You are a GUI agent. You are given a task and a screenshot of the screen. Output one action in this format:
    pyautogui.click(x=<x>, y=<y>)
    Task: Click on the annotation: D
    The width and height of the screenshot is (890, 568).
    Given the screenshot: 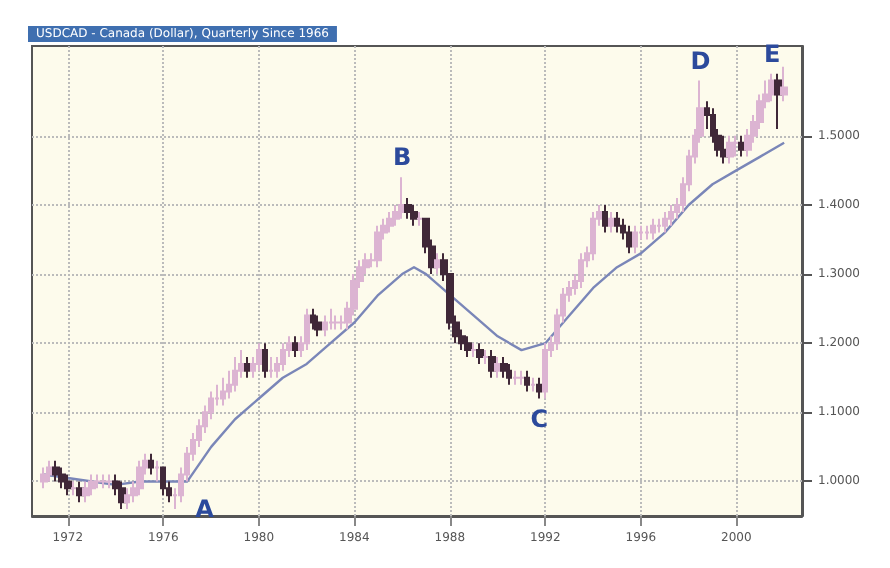 What is the action you would take?
    pyautogui.click(x=700, y=60)
    